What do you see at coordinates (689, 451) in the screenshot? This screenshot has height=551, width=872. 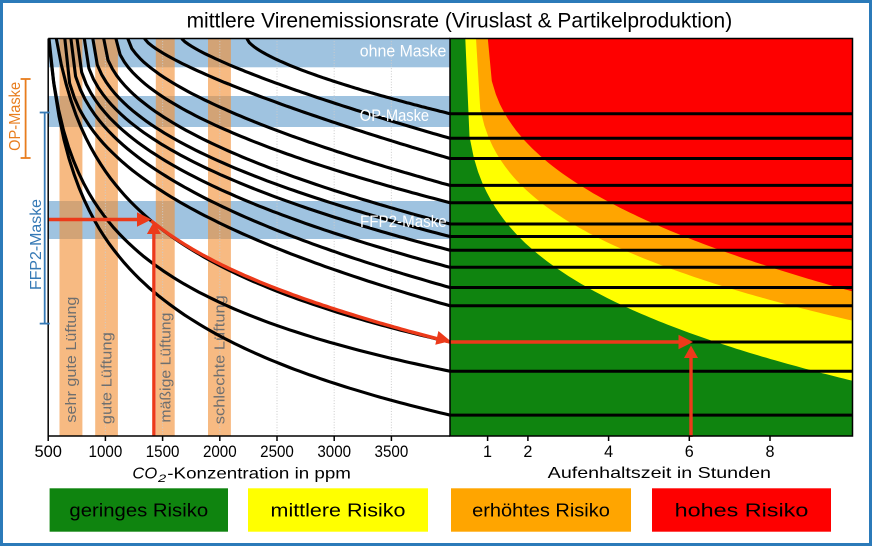 I see `svg-text: 6` at bounding box center [689, 451].